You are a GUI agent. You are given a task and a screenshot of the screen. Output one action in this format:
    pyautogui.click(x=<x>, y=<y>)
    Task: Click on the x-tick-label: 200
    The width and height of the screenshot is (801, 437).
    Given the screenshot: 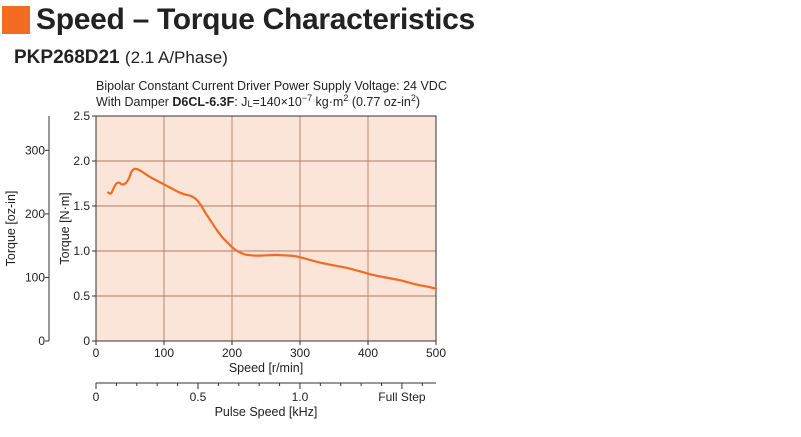 What is the action you would take?
    pyautogui.click(x=232, y=353)
    